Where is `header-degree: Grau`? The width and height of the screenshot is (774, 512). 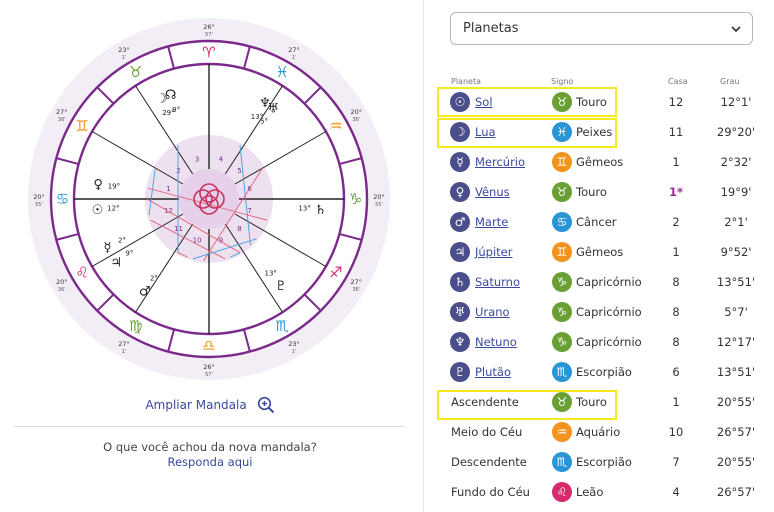
header-degree: Grau is located at coordinates (730, 81).